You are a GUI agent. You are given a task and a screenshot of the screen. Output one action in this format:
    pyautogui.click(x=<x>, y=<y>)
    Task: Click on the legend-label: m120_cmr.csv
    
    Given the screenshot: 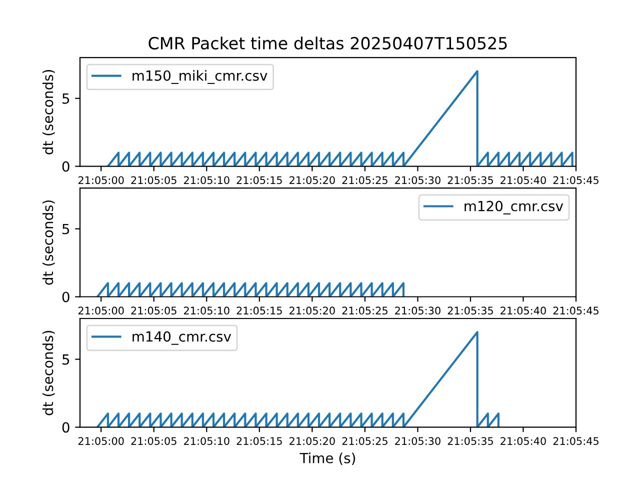 What is the action you would take?
    pyautogui.click(x=514, y=207)
    